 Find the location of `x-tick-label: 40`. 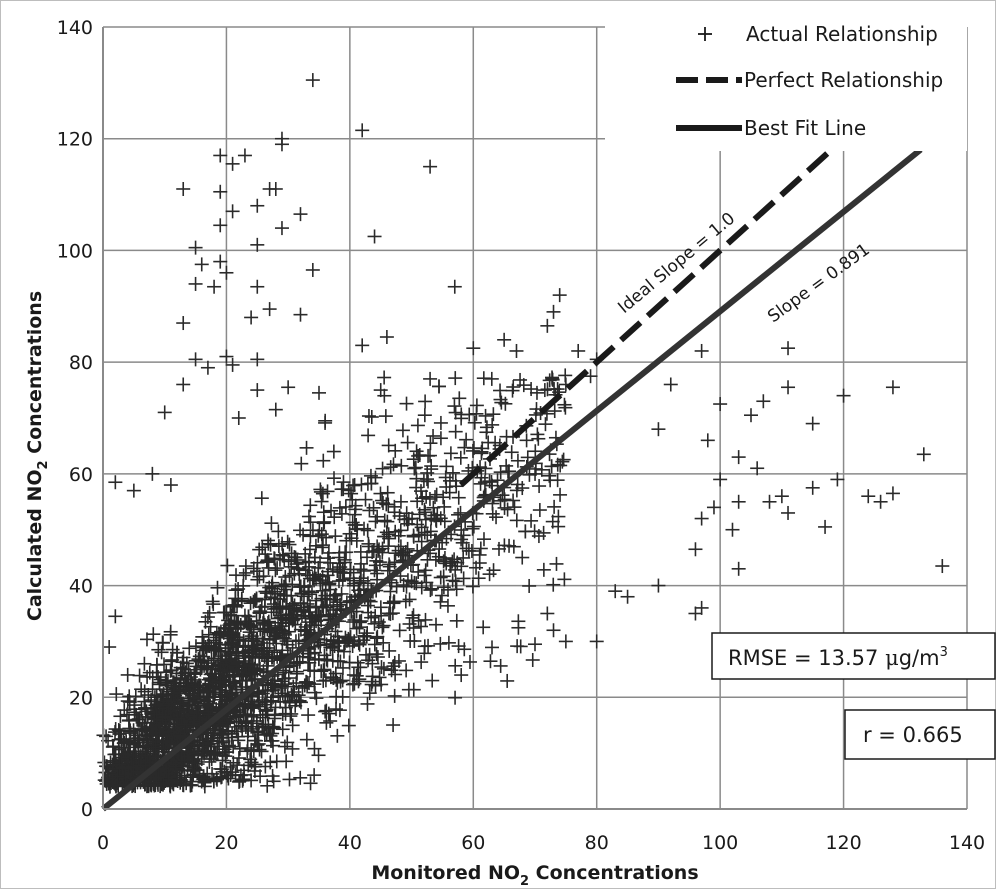

x-tick-label: 40 is located at coordinates (350, 843).